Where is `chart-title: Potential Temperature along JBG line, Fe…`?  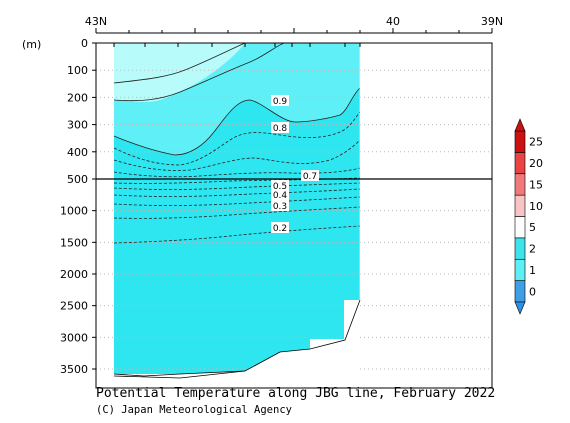 chart-title: Potential Temperature along JBG line, Fe… is located at coordinates (296, 393).